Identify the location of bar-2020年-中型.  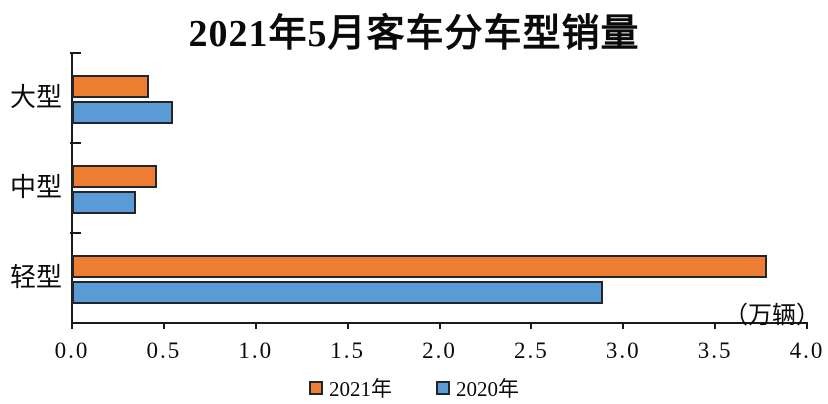
(104, 202).